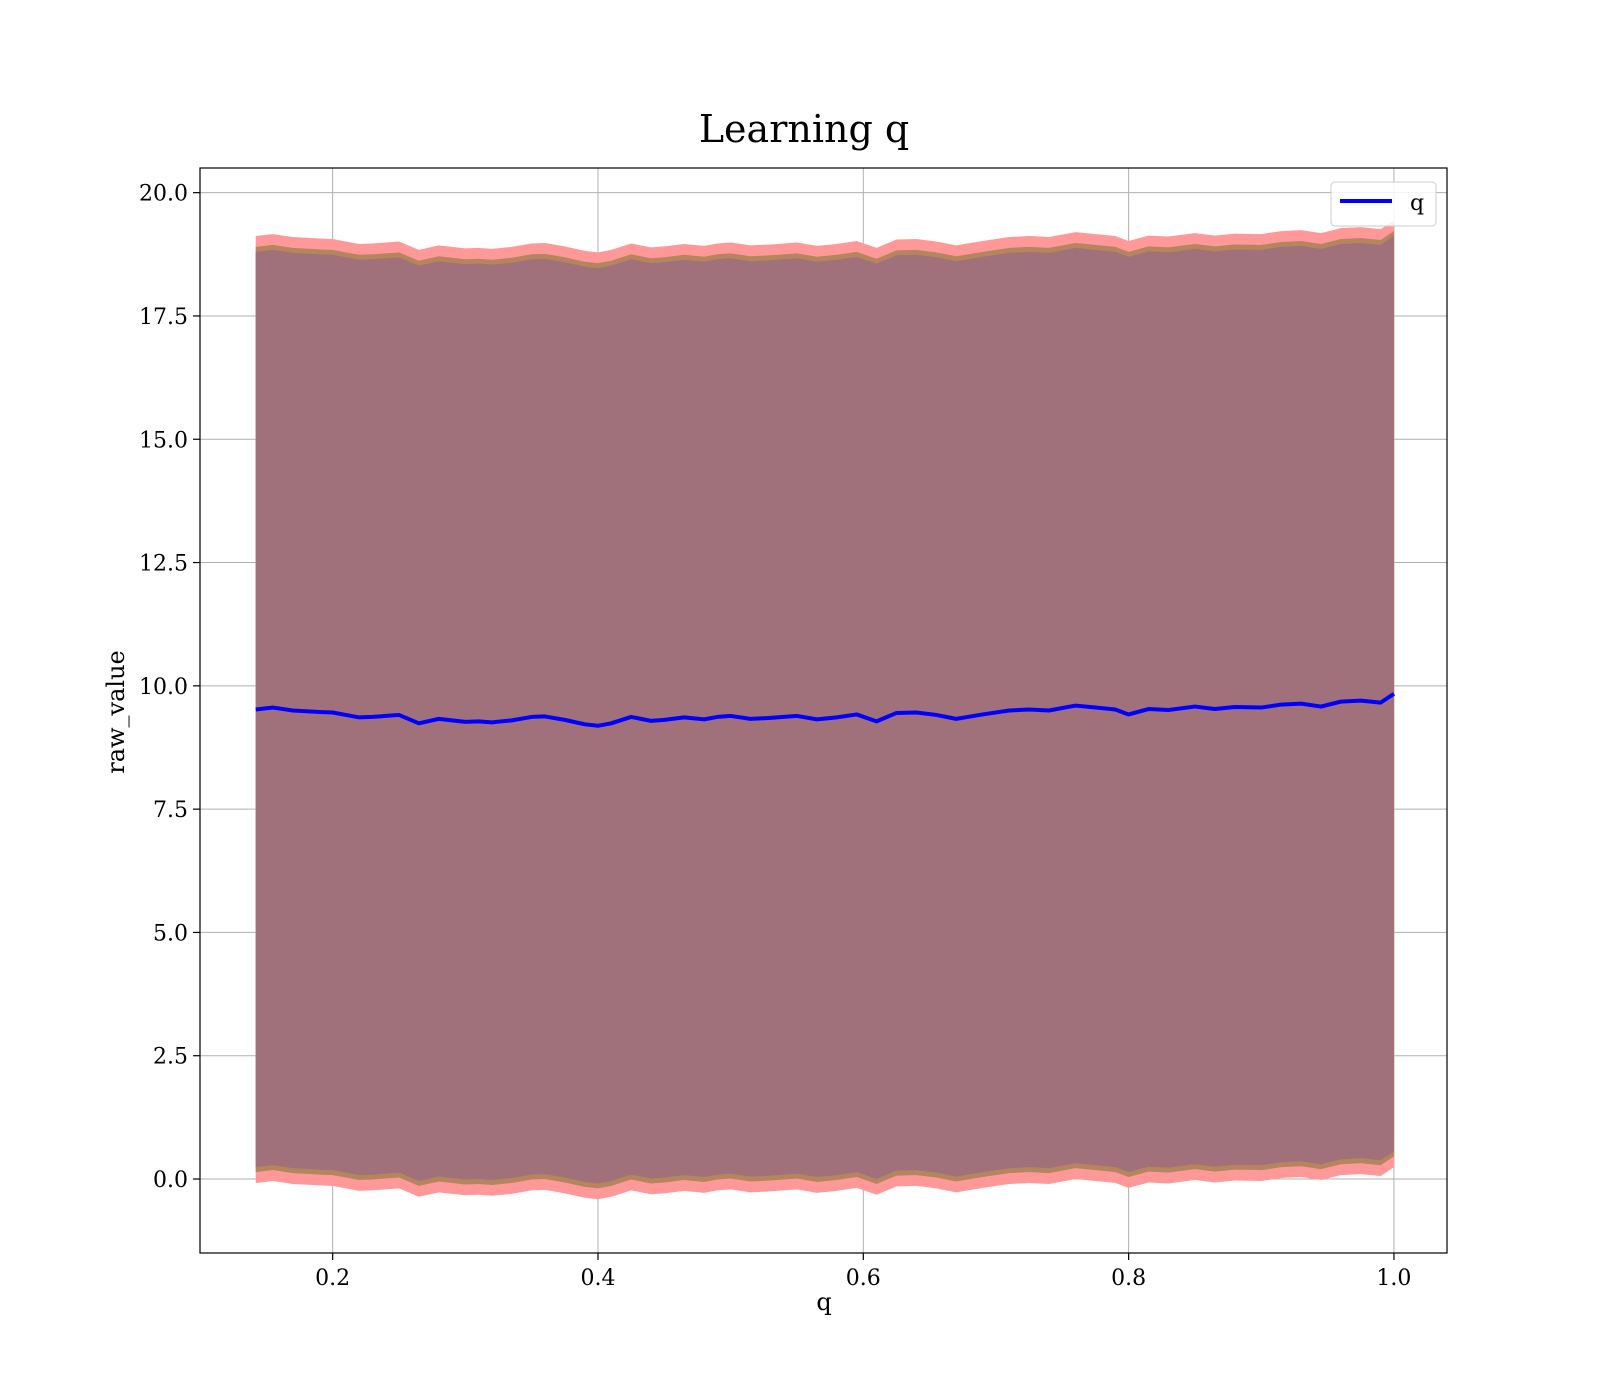 This screenshot has height=1400, width=1600. Describe the element at coordinates (863, 1278) in the screenshot. I see `x-tick-label: 0.6` at that location.